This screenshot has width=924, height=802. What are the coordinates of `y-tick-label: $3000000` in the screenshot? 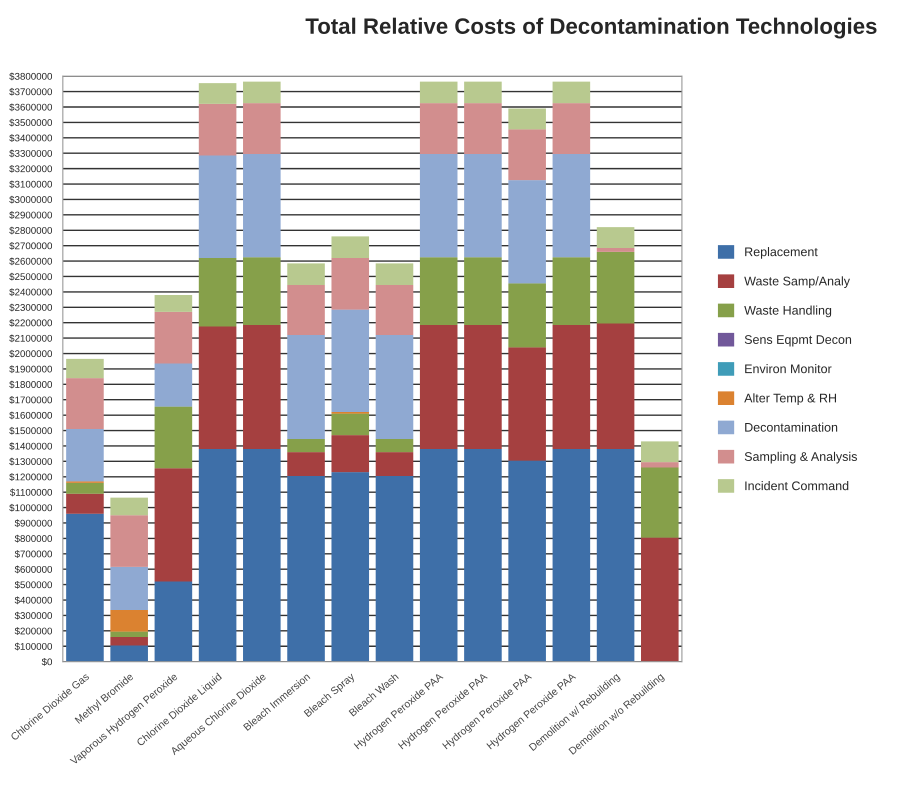 It's located at (30, 200).